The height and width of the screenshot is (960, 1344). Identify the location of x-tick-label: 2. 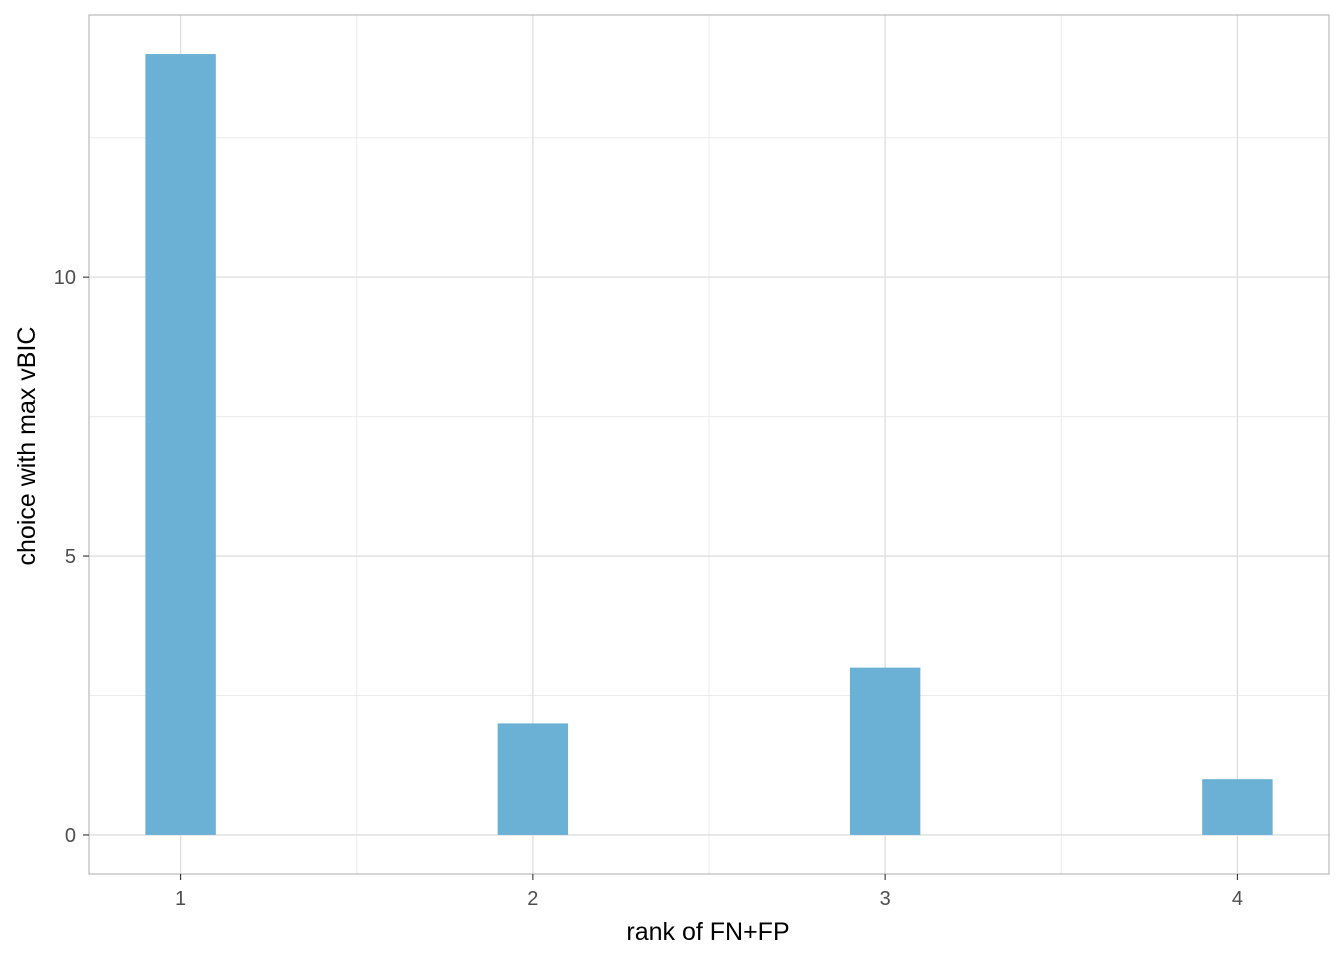
(532, 899).